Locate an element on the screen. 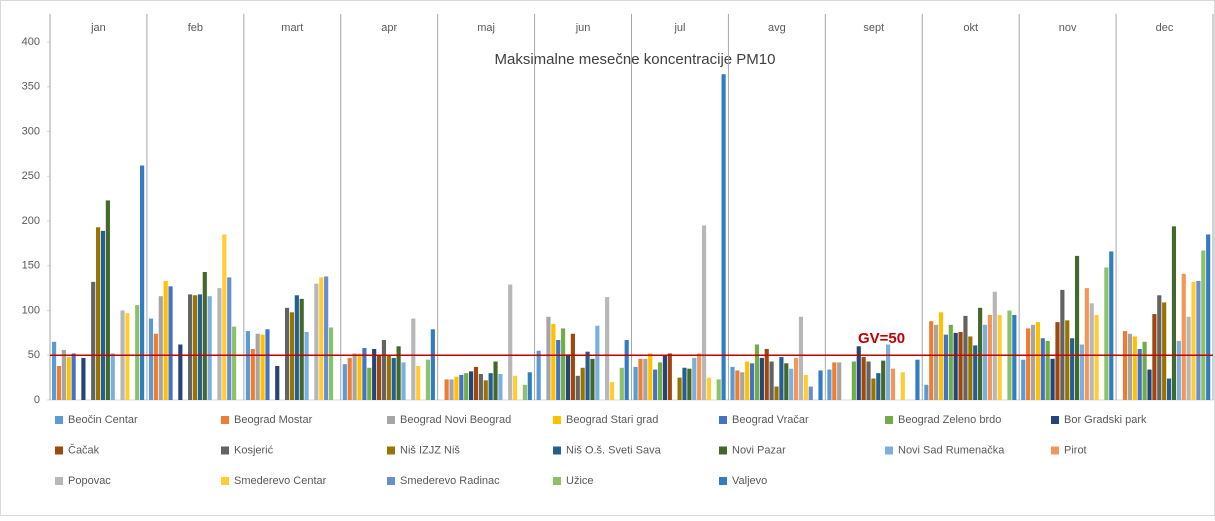  x-tick-label: jun is located at coordinates (583, 28).